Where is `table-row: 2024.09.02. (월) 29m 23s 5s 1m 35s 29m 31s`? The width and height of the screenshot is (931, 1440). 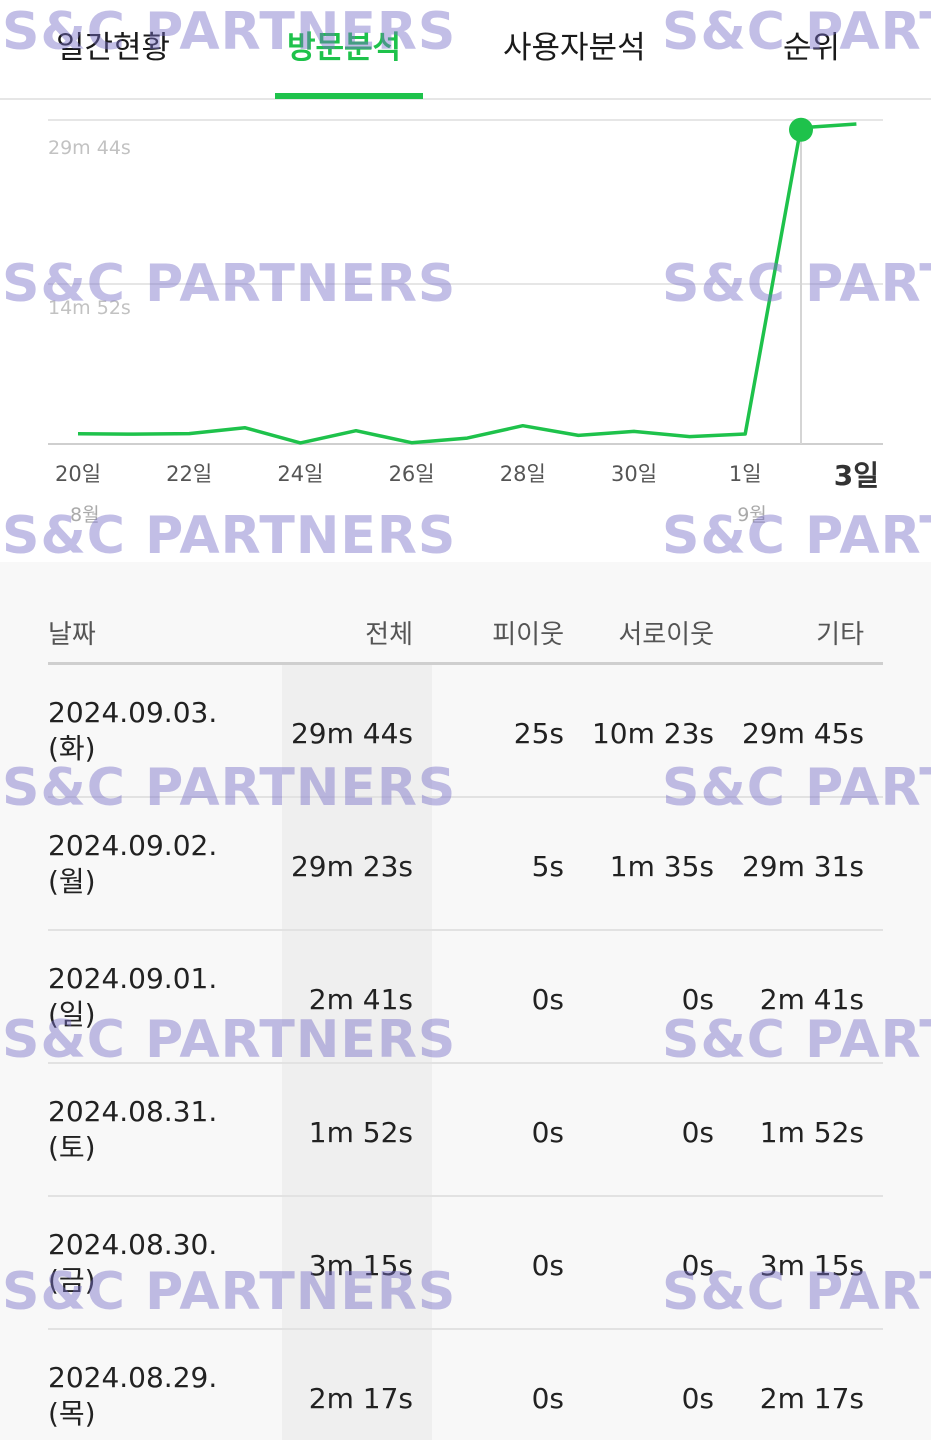
table-row: 2024.09.02. (월) 29m 23s 5s 1m 35s 29m 31s is located at coordinates (465, 864).